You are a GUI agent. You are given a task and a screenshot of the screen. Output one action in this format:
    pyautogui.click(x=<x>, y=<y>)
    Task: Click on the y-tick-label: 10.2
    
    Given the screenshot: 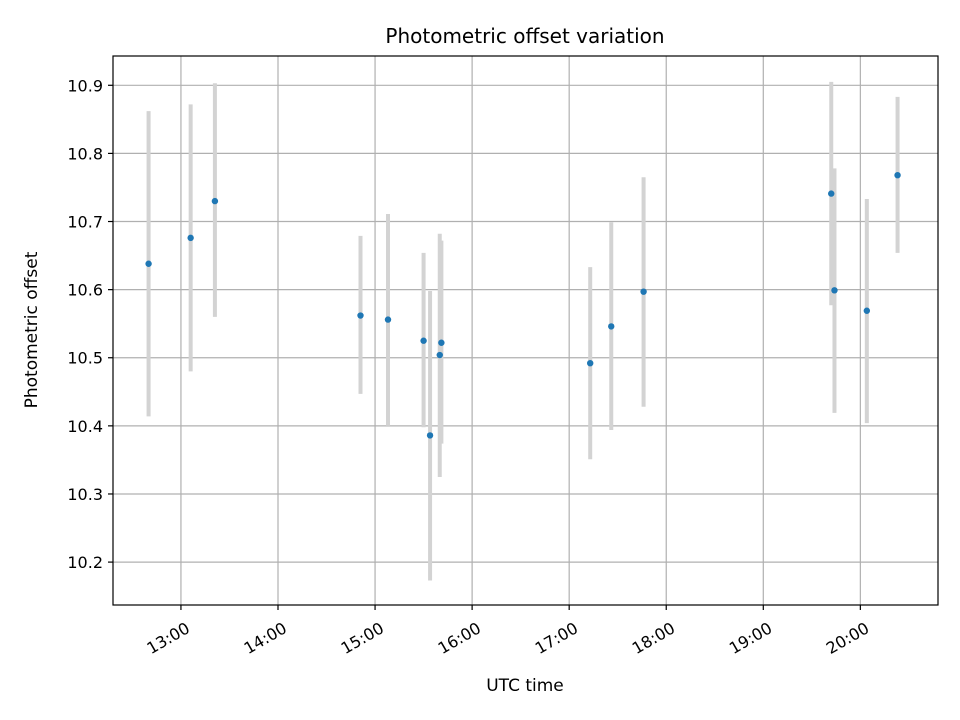 What is the action you would take?
    pyautogui.click(x=85, y=562)
    